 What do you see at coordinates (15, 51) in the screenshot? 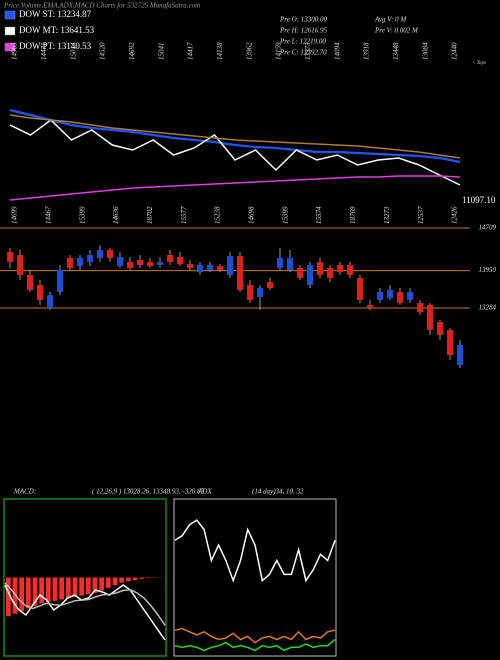
I see `top-label: 14965` at bounding box center [15, 51].